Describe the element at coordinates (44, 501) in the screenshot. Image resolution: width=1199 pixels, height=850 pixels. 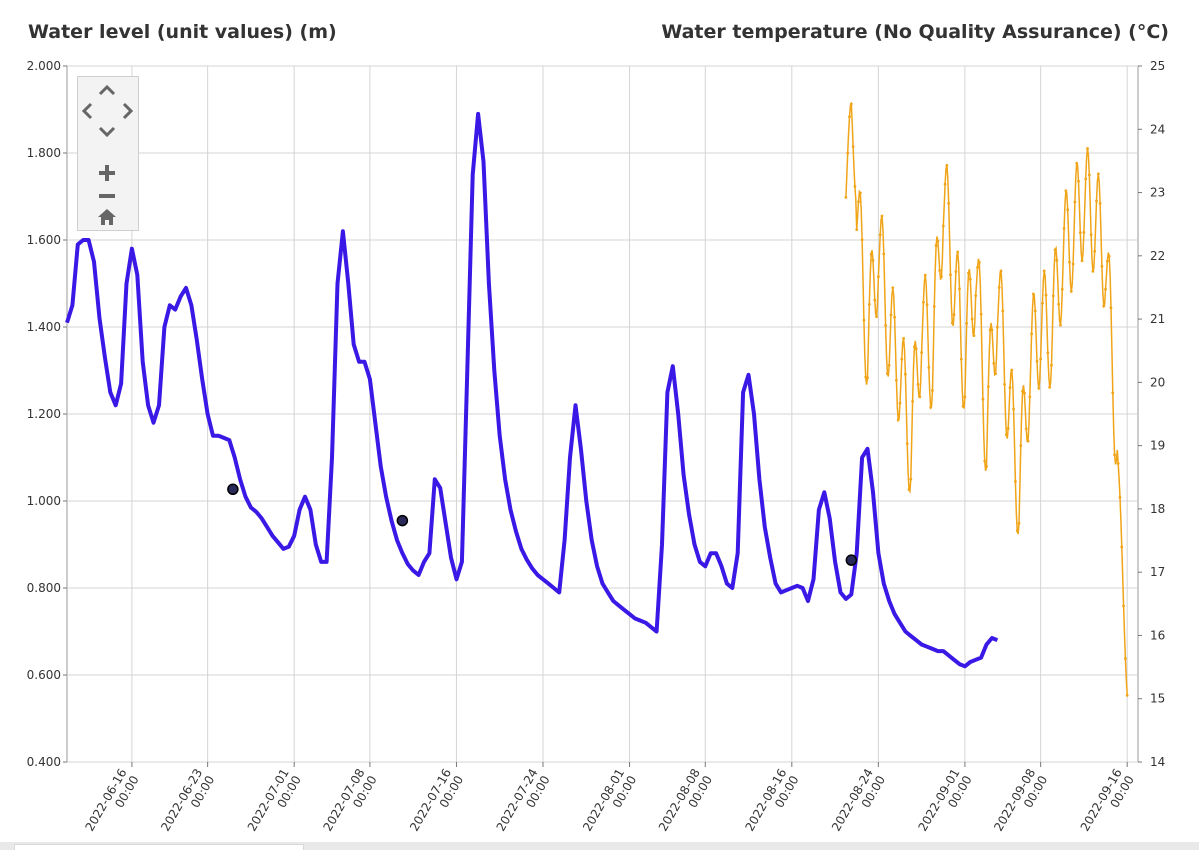
I see `y-left-tick-label: 1.000` at that location.